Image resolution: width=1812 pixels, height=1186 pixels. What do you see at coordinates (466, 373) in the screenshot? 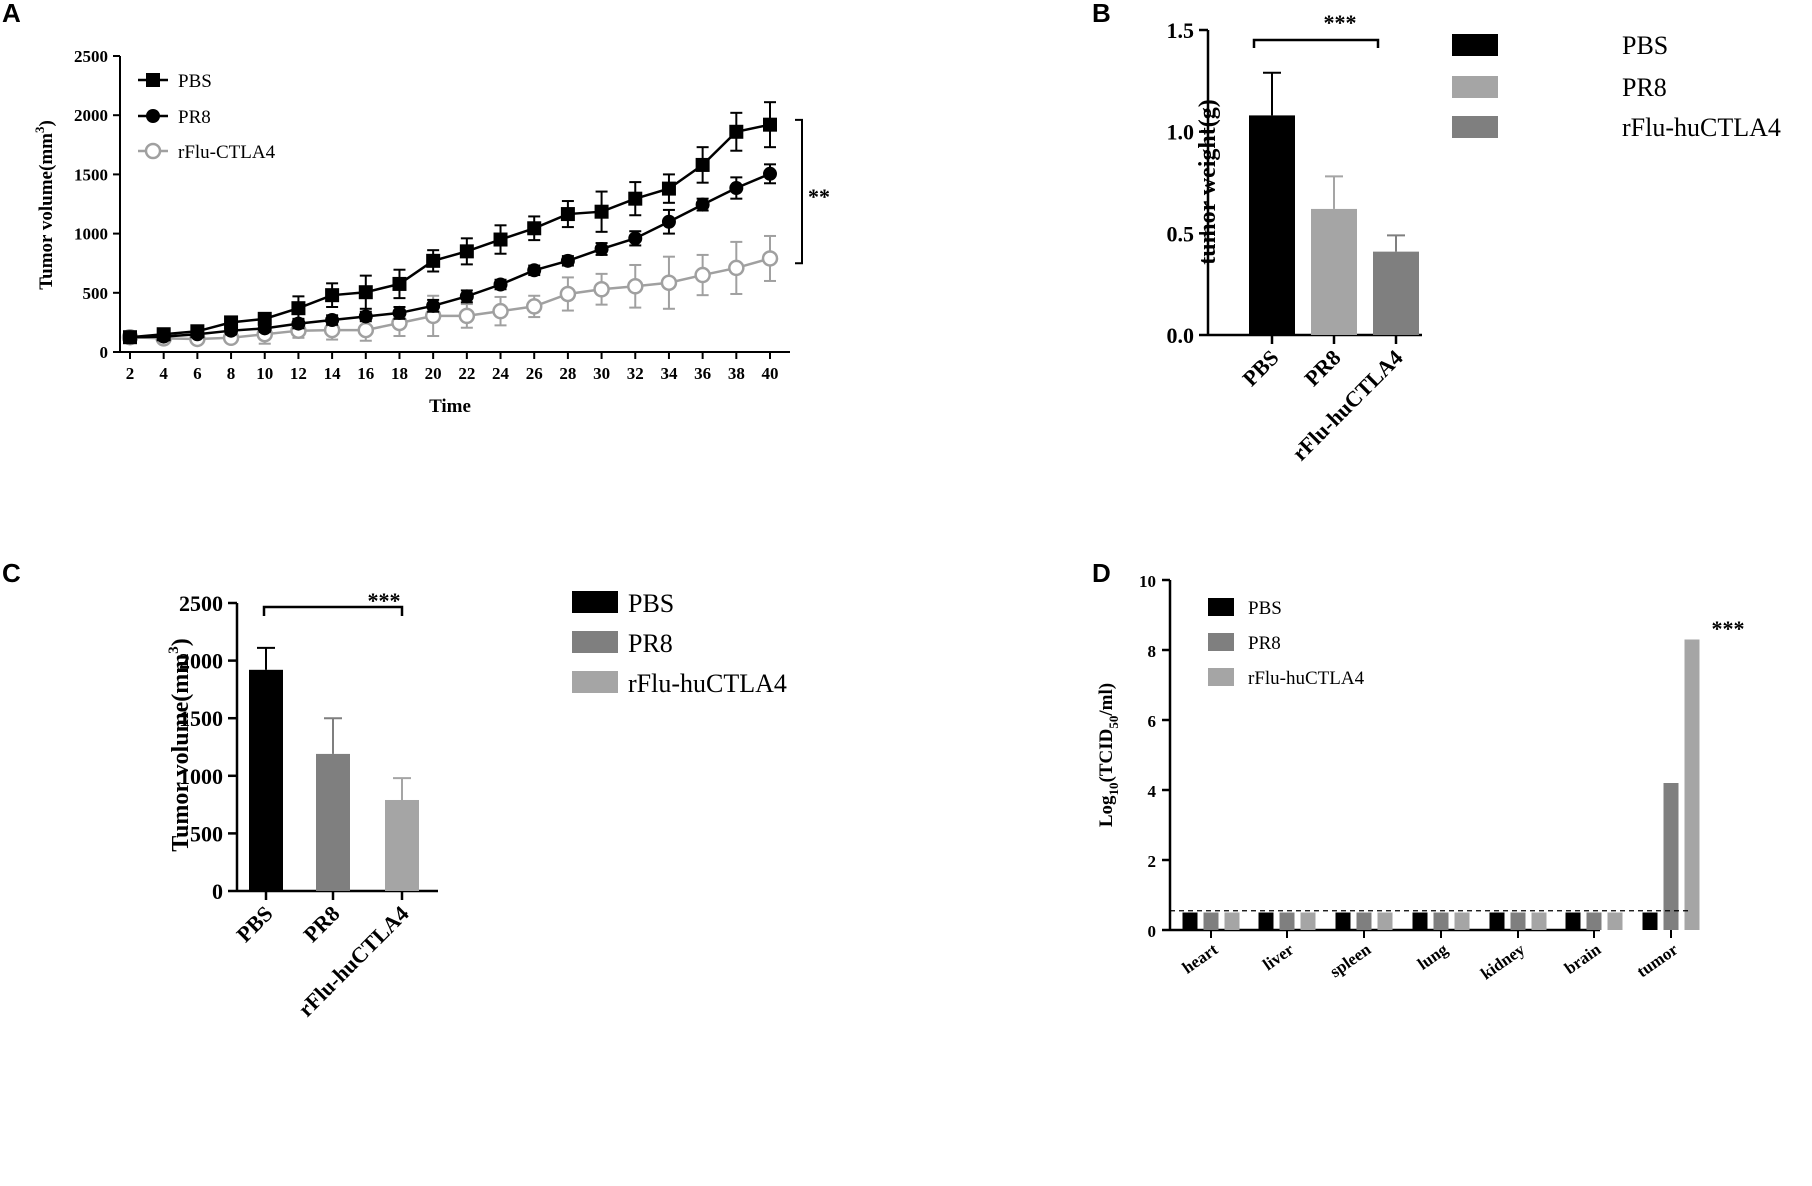
I see `panel-a-xtick-label: 22` at bounding box center [466, 373].